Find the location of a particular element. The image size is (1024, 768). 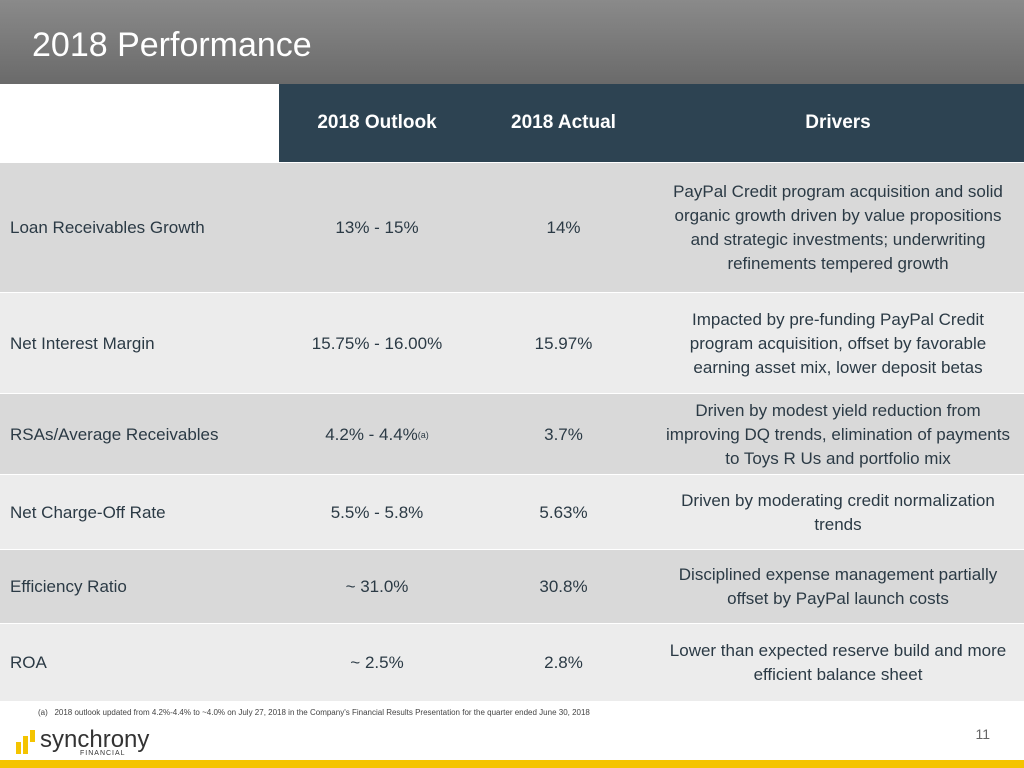

row-label: RSAs/Average Receivables is located at coordinates (114, 434).